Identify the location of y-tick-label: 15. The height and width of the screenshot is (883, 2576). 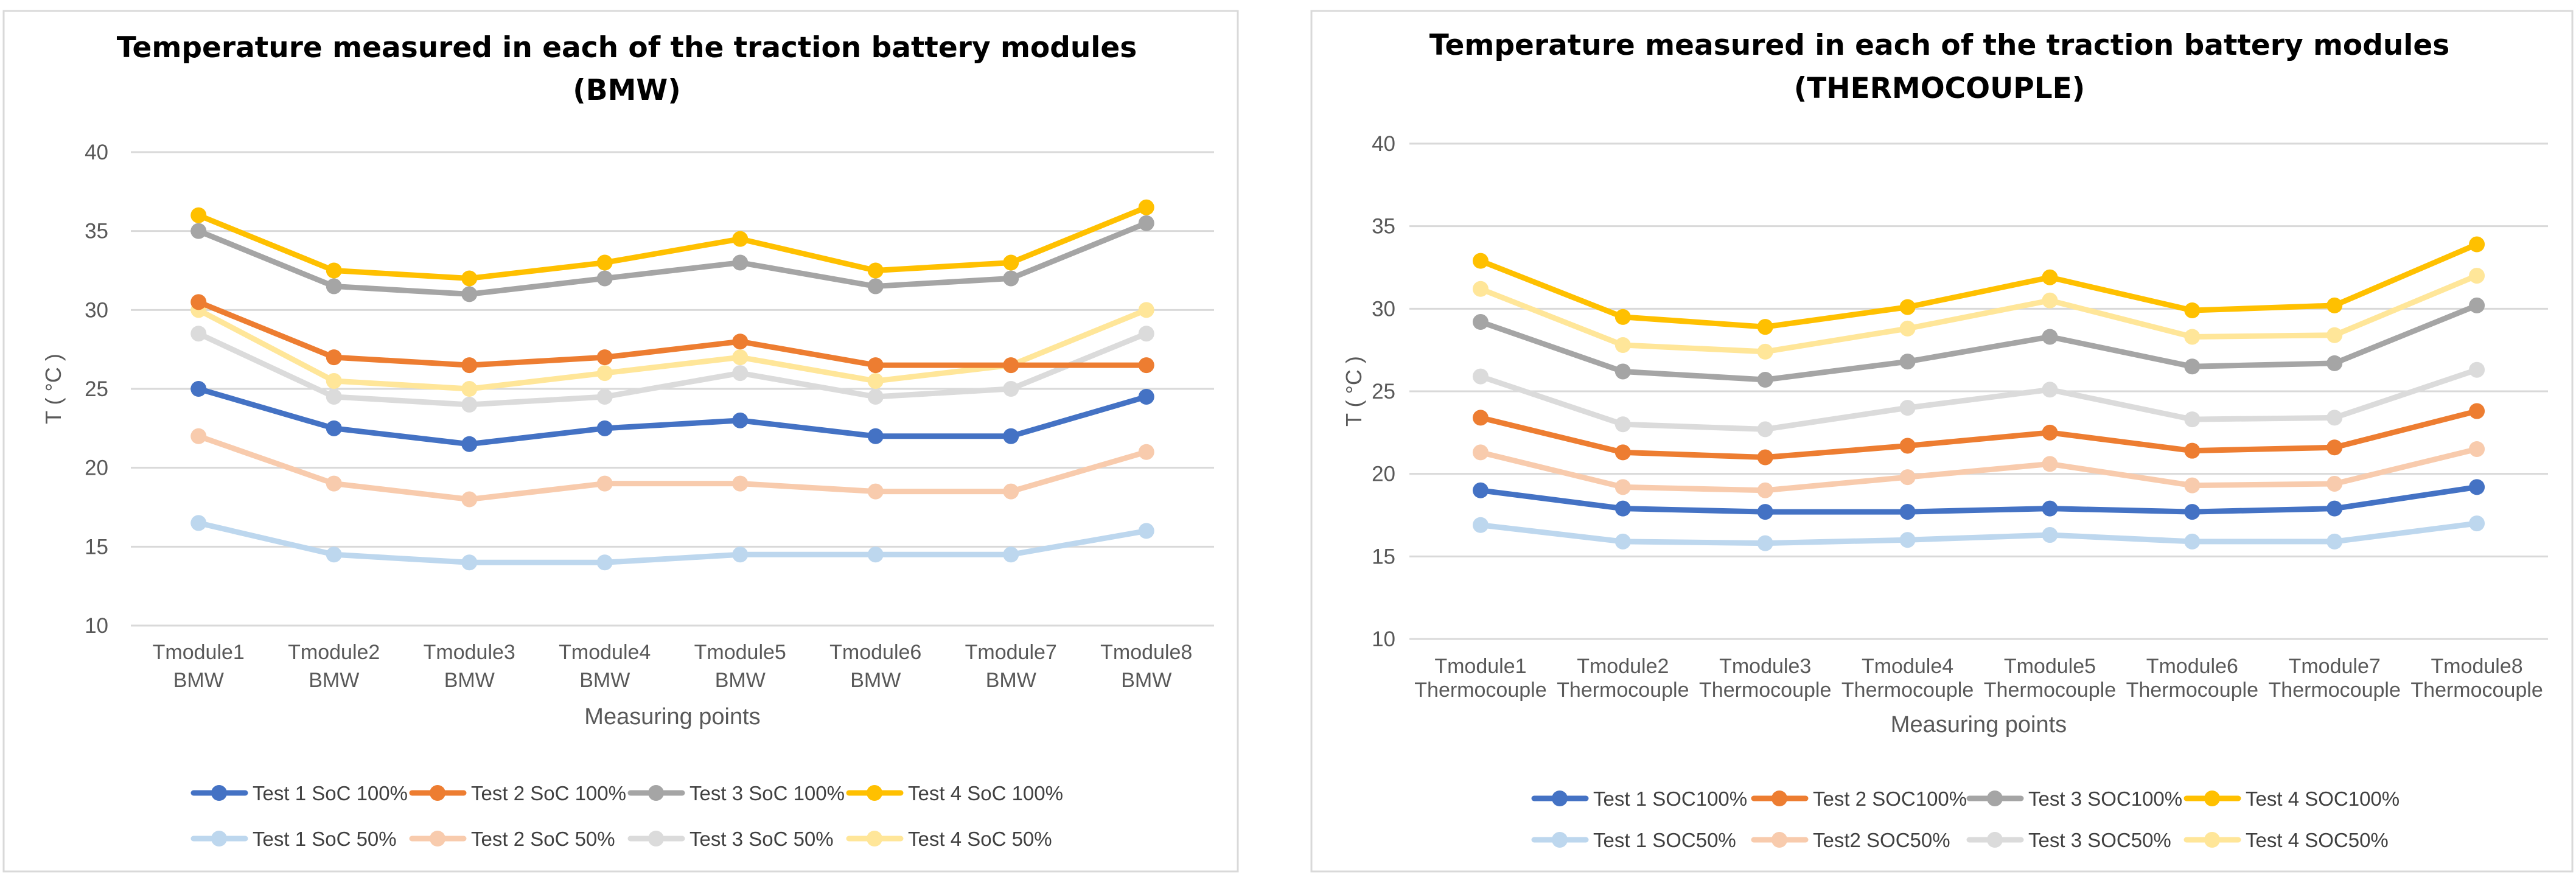
(96, 547).